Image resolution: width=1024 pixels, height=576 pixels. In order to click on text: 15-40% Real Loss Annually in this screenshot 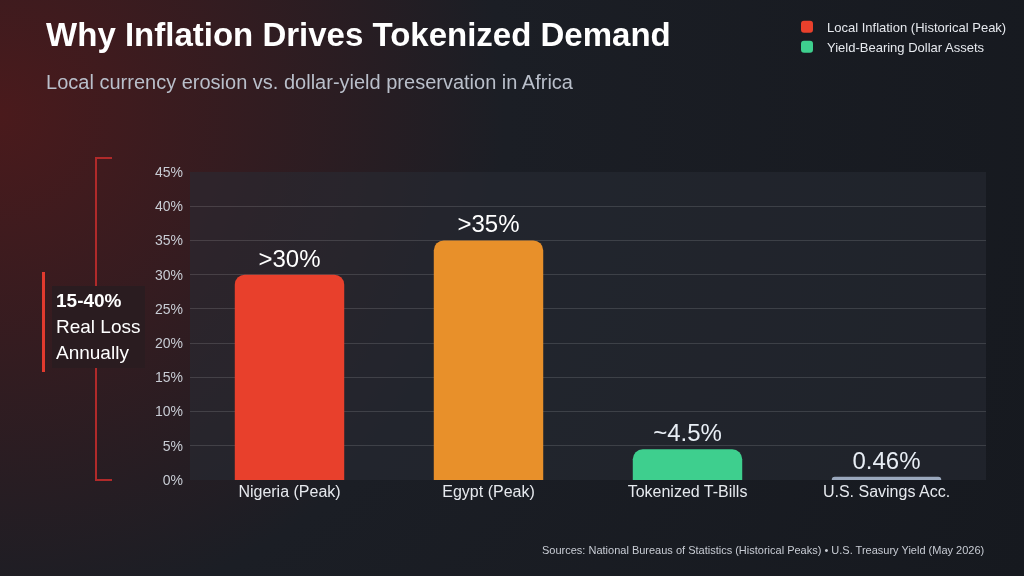, I will do `click(98, 327)`.